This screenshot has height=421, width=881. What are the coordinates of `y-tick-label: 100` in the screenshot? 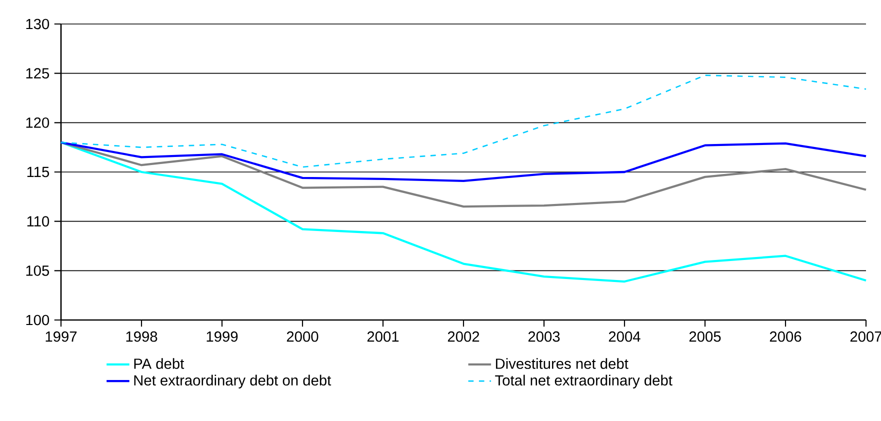 It's located at (38, 320).